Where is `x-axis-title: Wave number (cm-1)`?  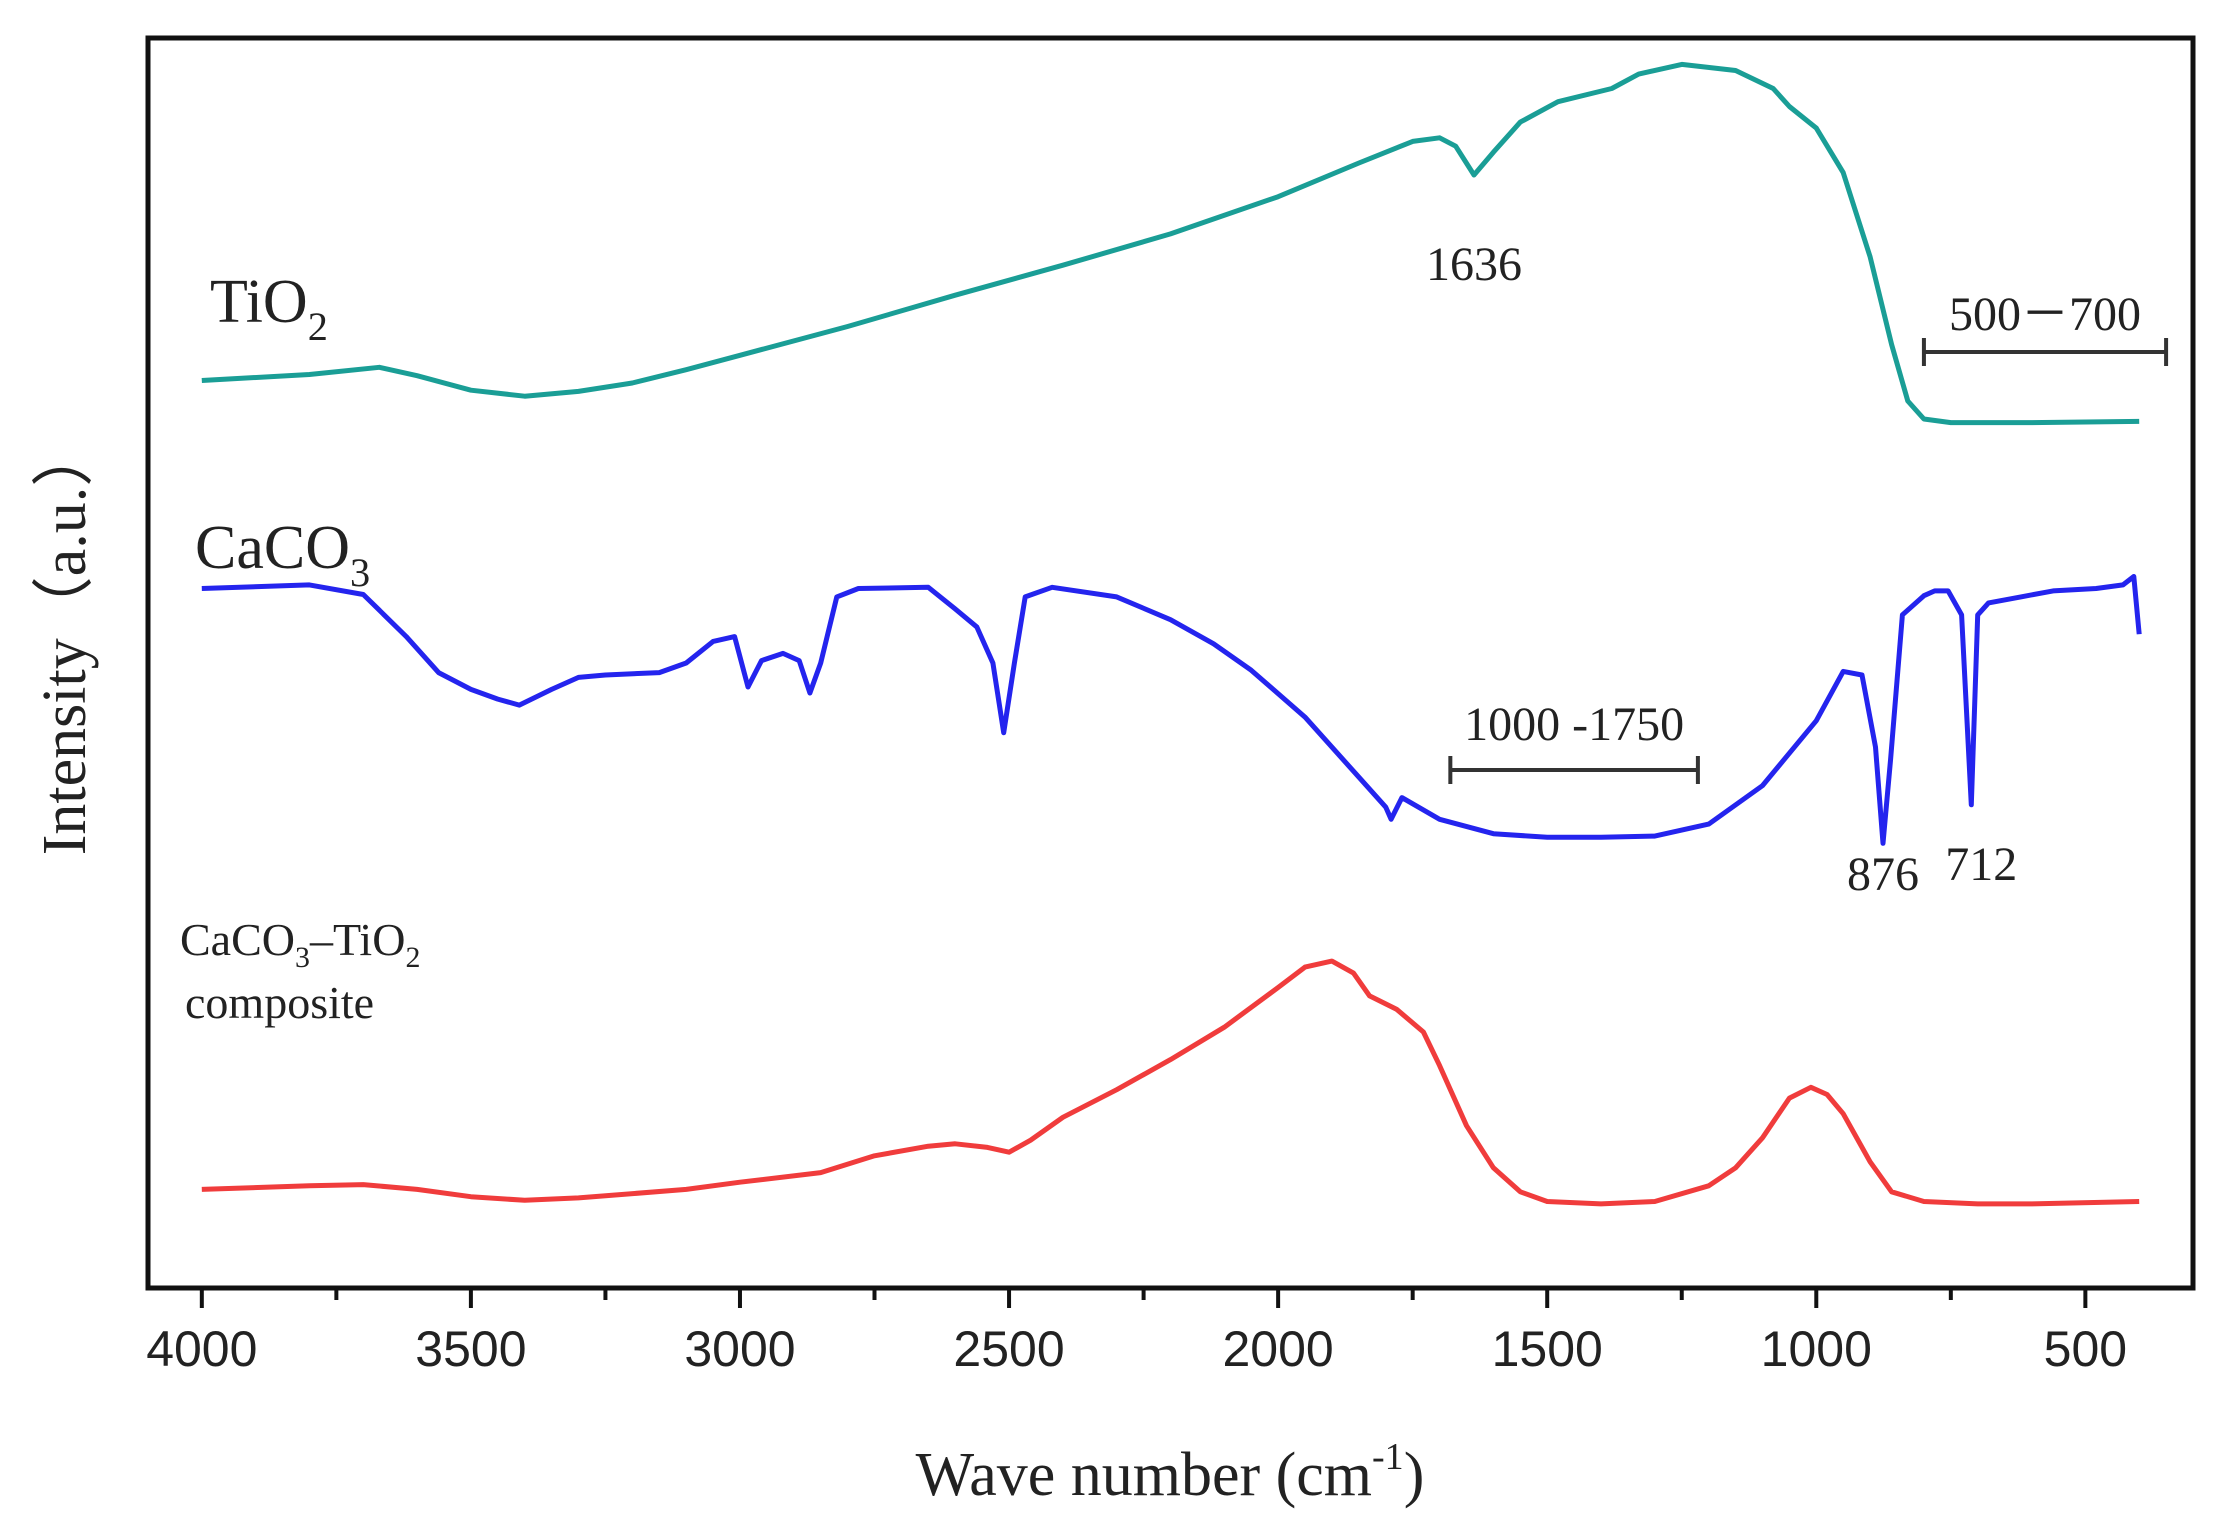 x-axis-title: Wave number (cm-1) is located at coordinates (1170, 1472).